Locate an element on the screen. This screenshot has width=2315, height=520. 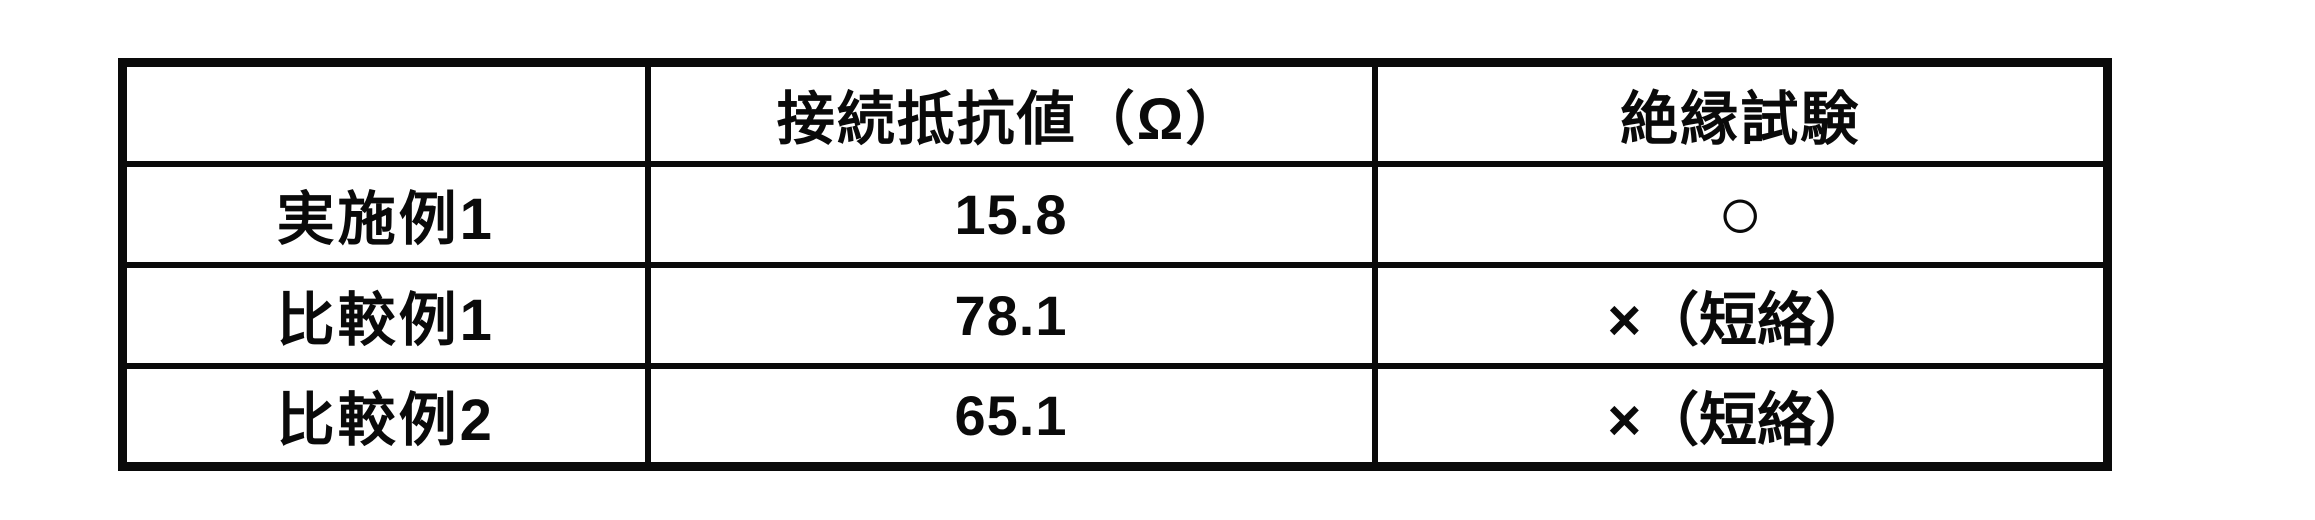
row-label-cell: 比較例2 is located at coordinates (385, 416).